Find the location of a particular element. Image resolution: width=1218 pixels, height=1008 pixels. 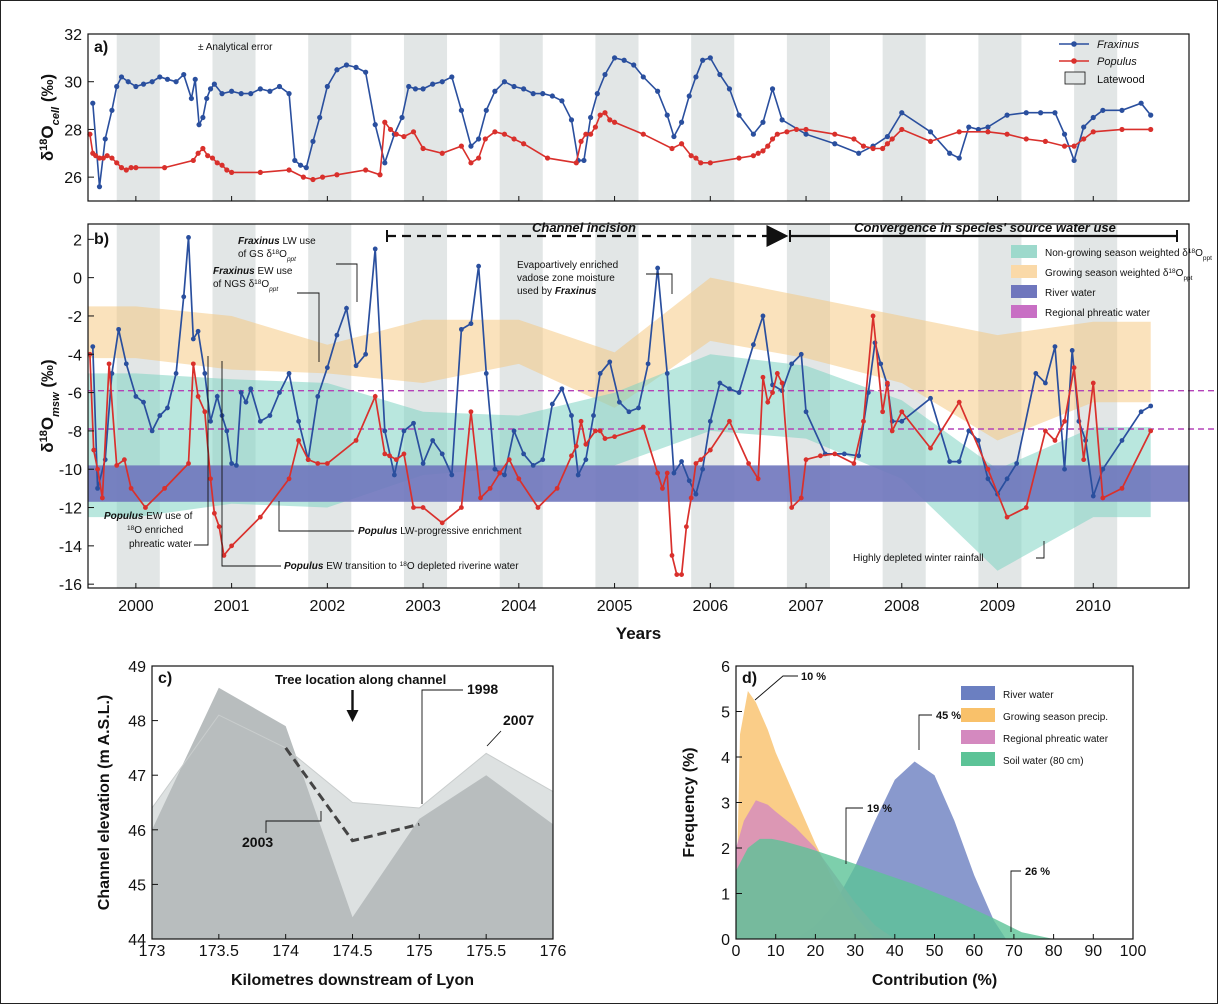

annotation-analytical-error: ± Analytical error is located at coordinates (235, 47).